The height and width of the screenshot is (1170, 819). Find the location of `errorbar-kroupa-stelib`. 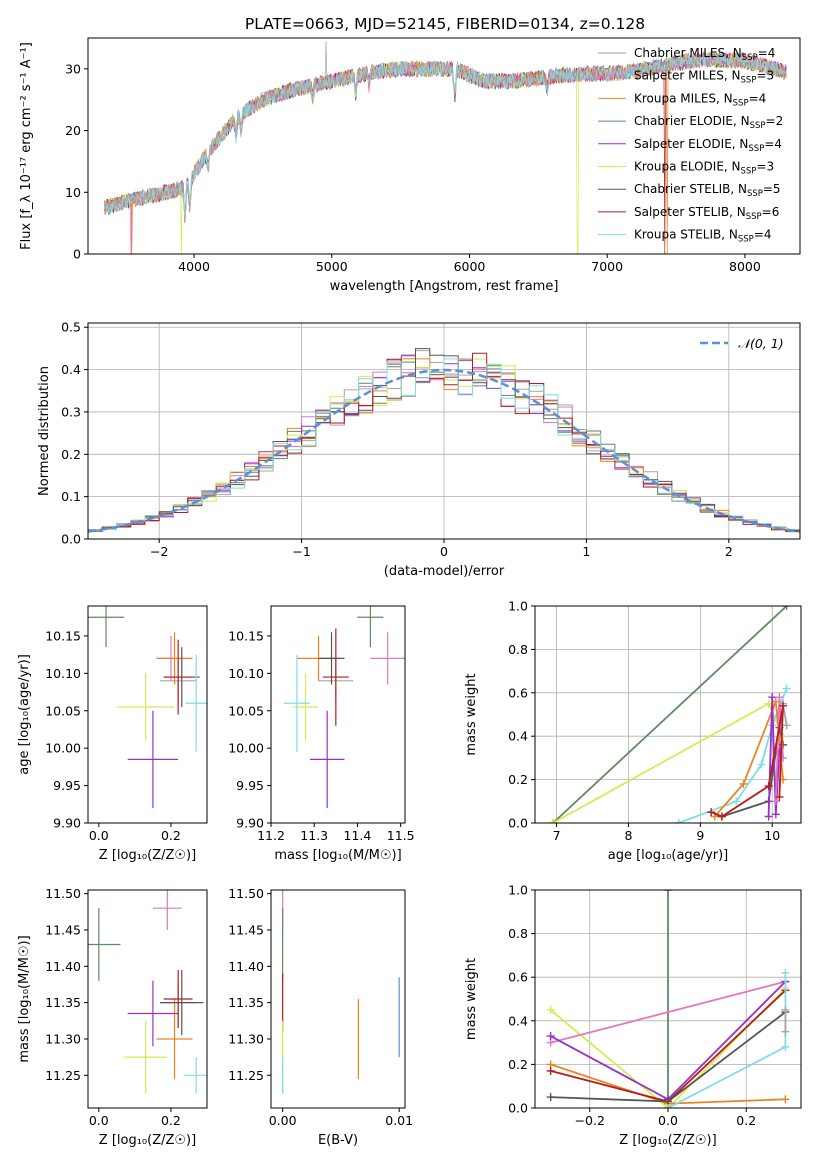

errorbar-kroupa-stelib is located at coordinates (195, 1075).